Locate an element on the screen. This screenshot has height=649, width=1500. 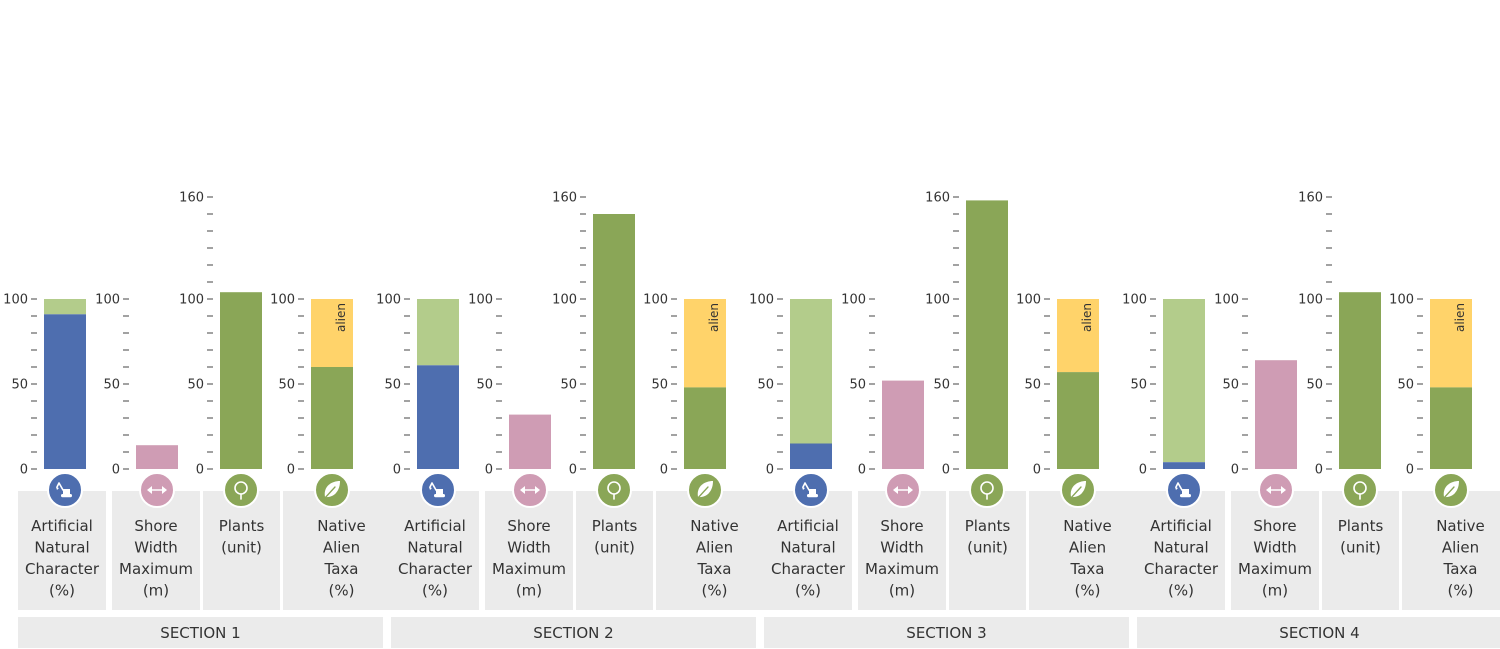
bar-artificial is located at coordinates (1184, 465).